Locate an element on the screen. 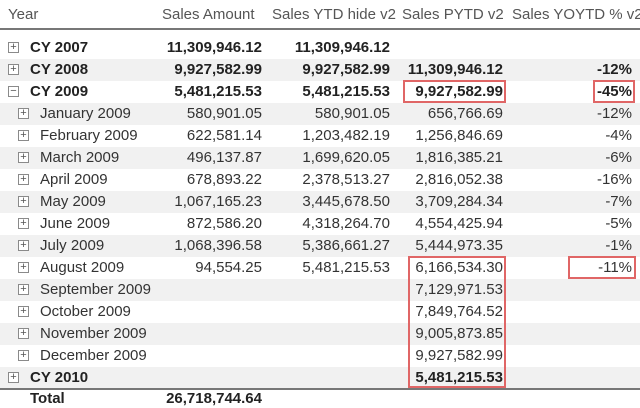 The image size is (640, 408). row-label: CY 2008 is located at coordinates (59, 69).